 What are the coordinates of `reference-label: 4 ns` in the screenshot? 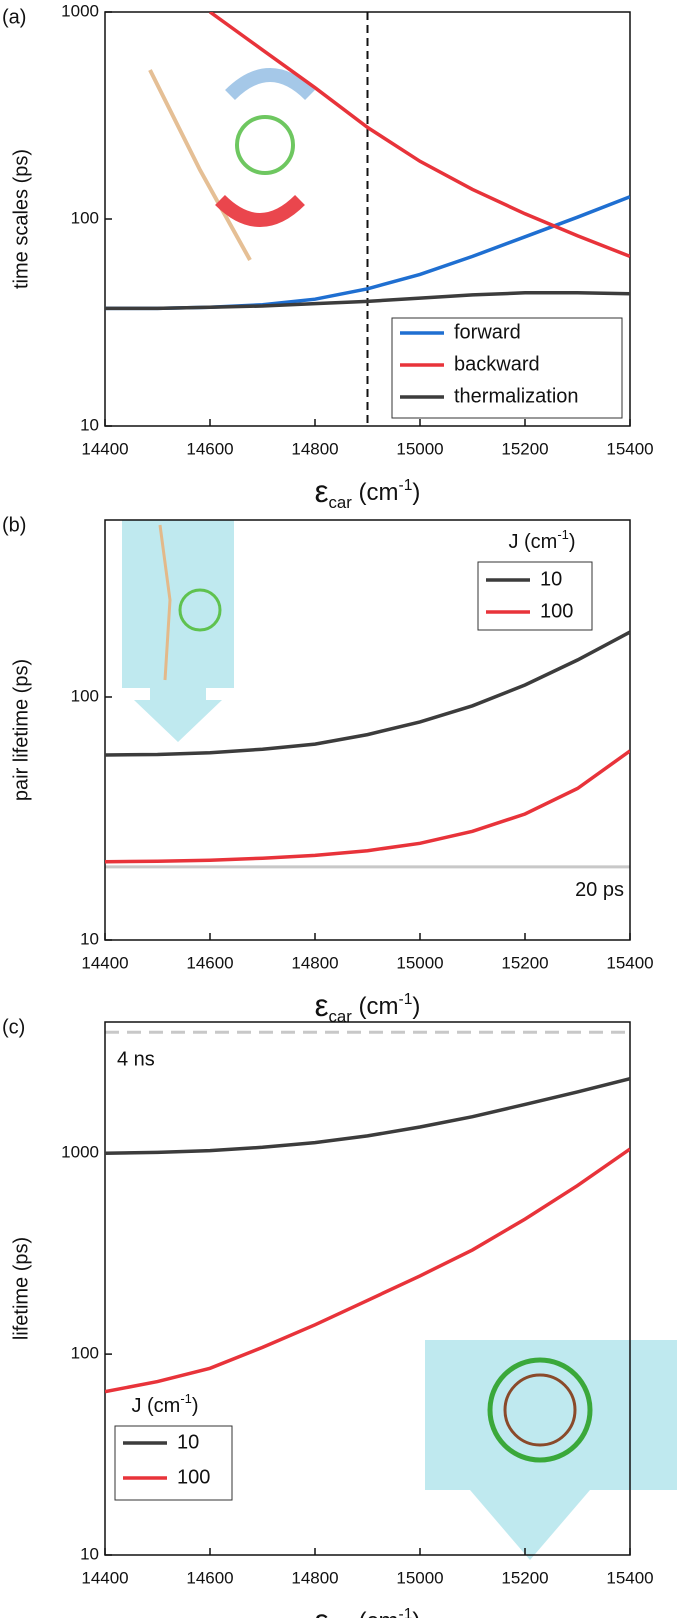 It's located at (136, 1060).